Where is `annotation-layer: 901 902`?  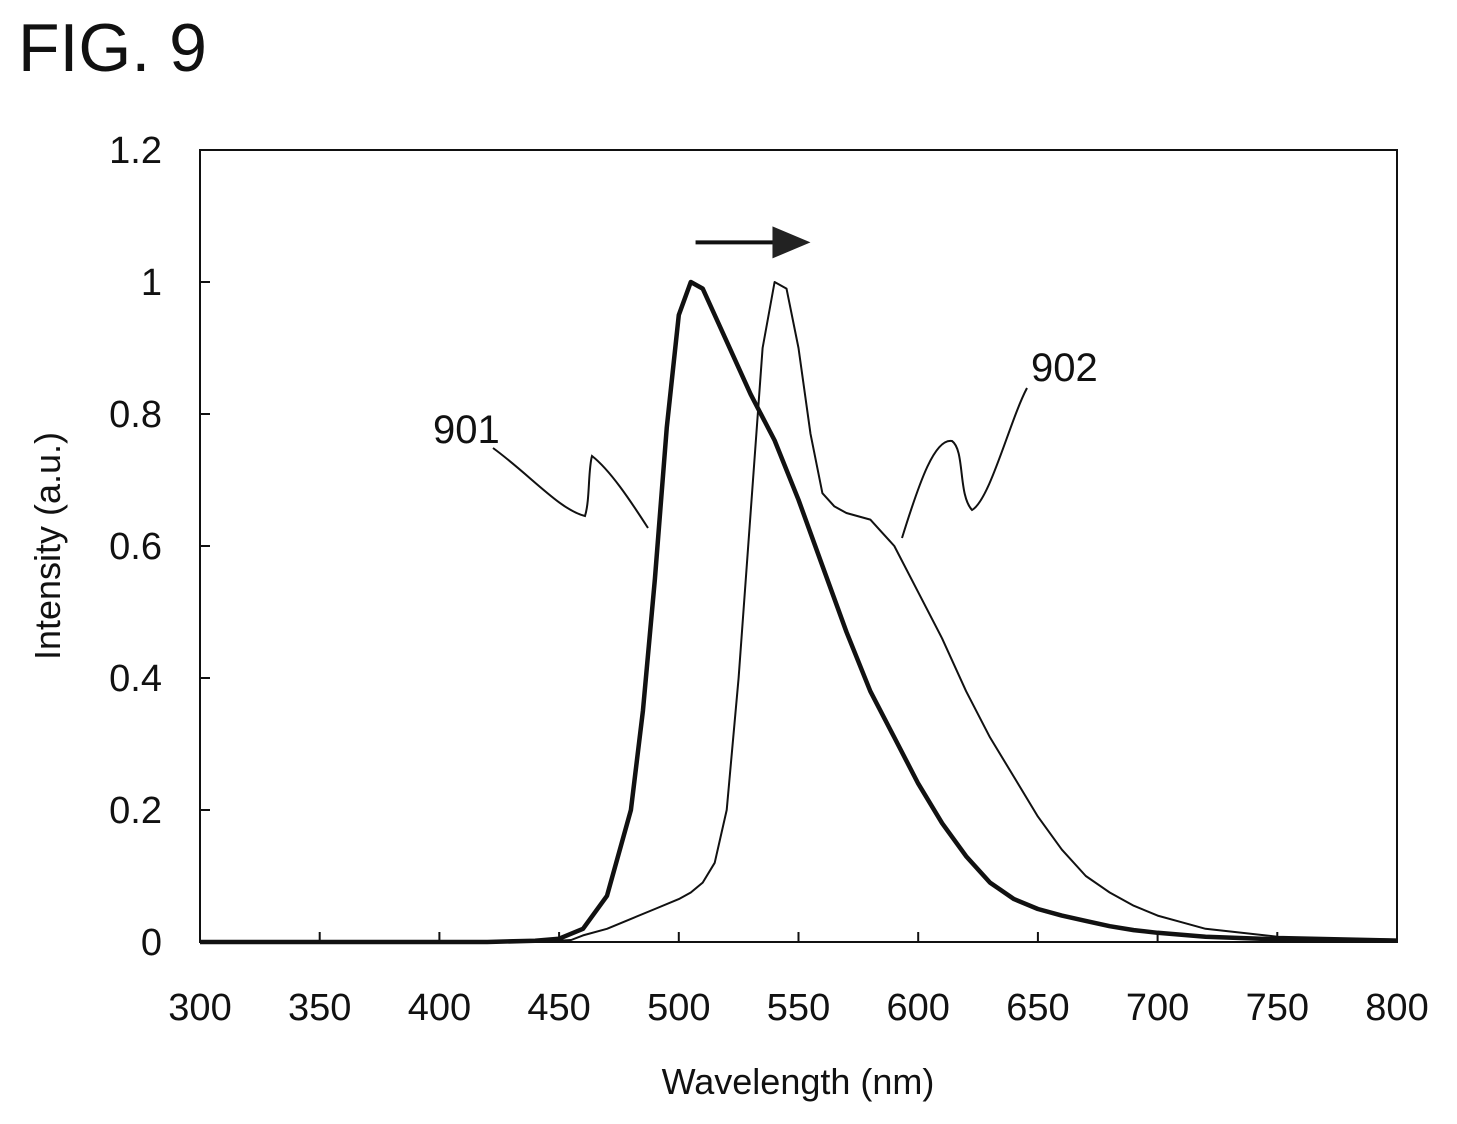
annotation-layer: 901 902 is located at coordinates (765, 382).